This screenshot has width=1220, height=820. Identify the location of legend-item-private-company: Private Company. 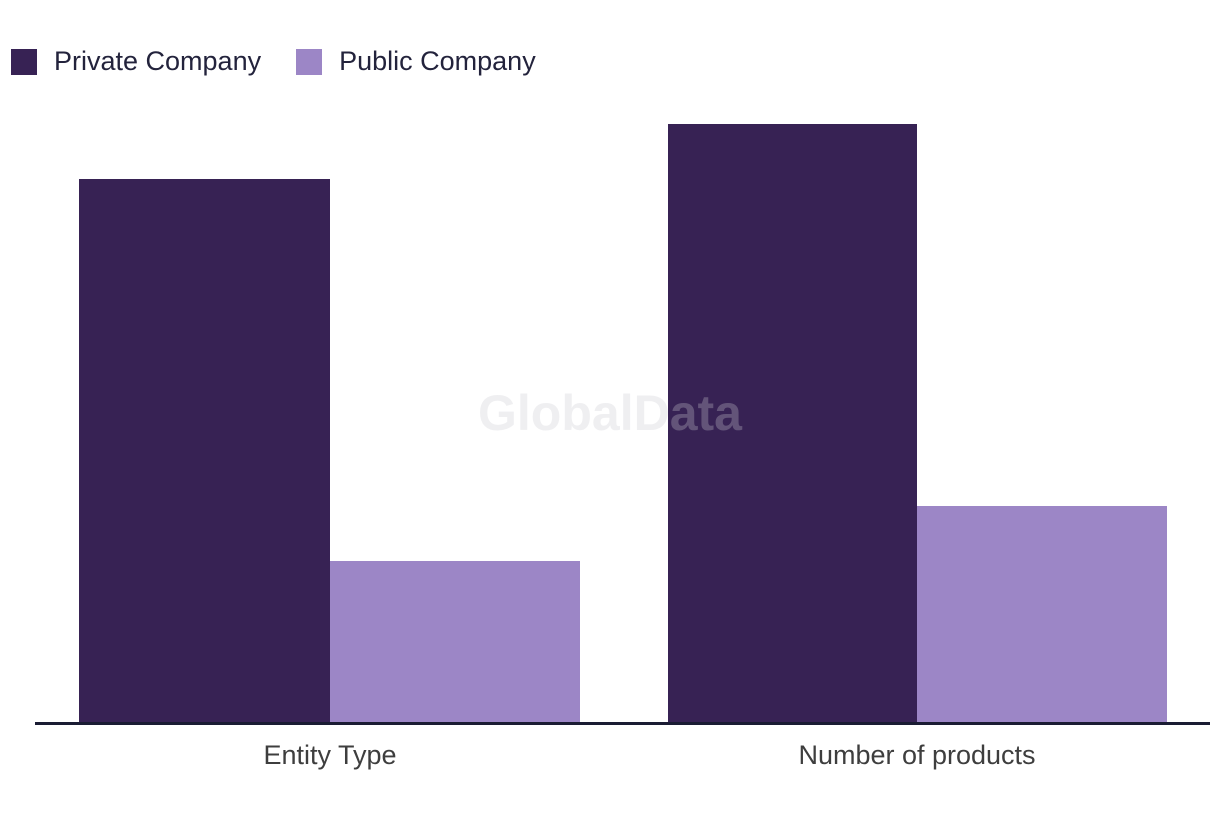
(136, 61).